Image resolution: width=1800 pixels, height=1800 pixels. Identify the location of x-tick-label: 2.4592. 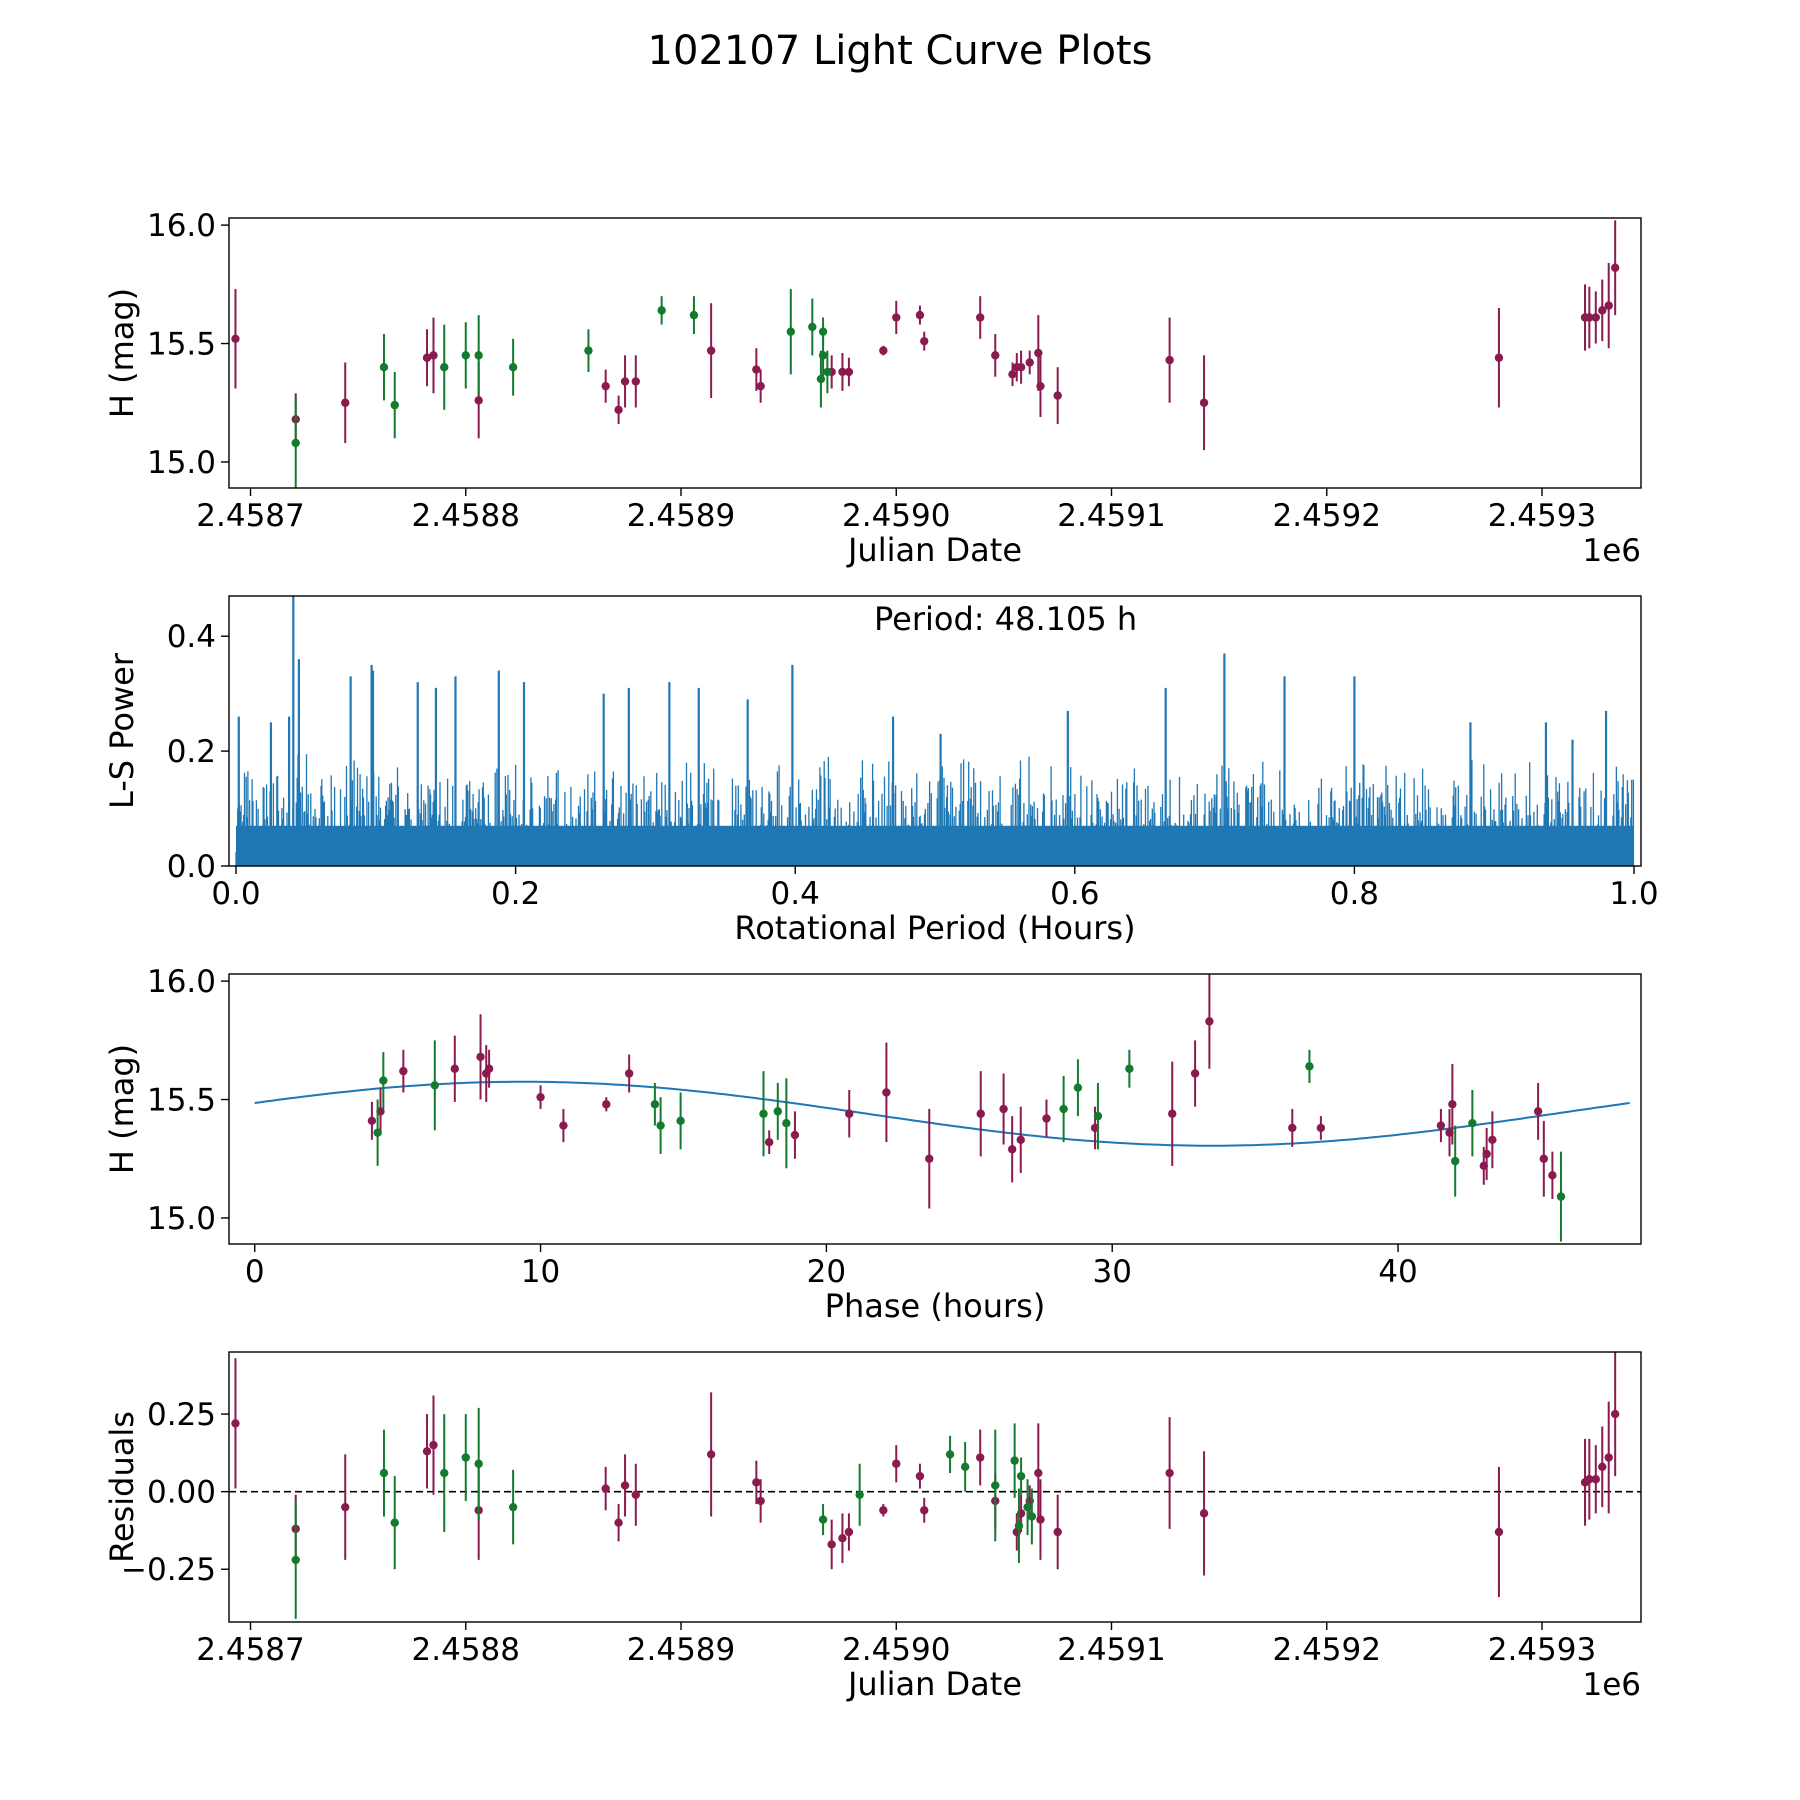
(1327, 1650).